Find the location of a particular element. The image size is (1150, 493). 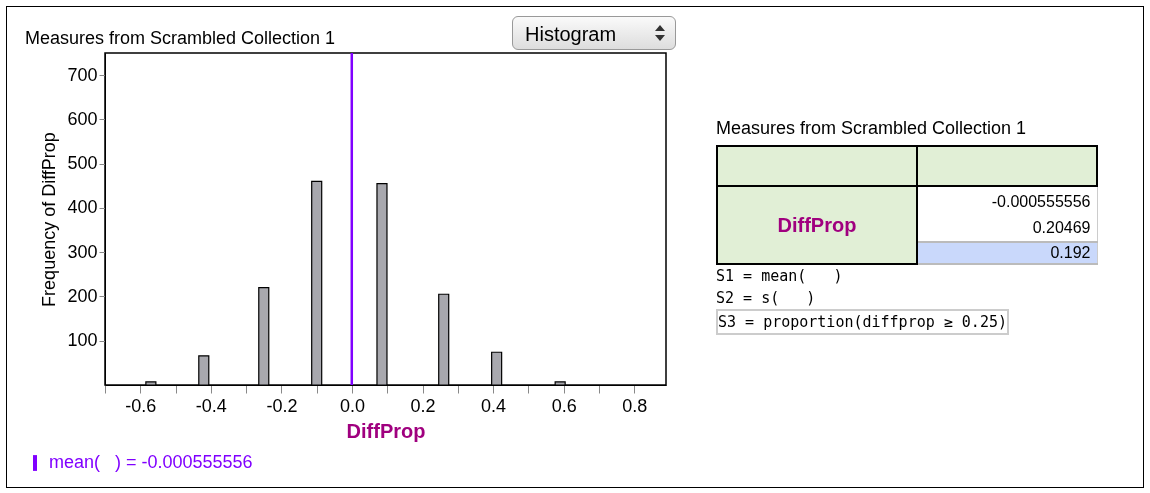

text: S3 = proportion(diffprop ≥ 0.25) is located at coordinates (862, 322).